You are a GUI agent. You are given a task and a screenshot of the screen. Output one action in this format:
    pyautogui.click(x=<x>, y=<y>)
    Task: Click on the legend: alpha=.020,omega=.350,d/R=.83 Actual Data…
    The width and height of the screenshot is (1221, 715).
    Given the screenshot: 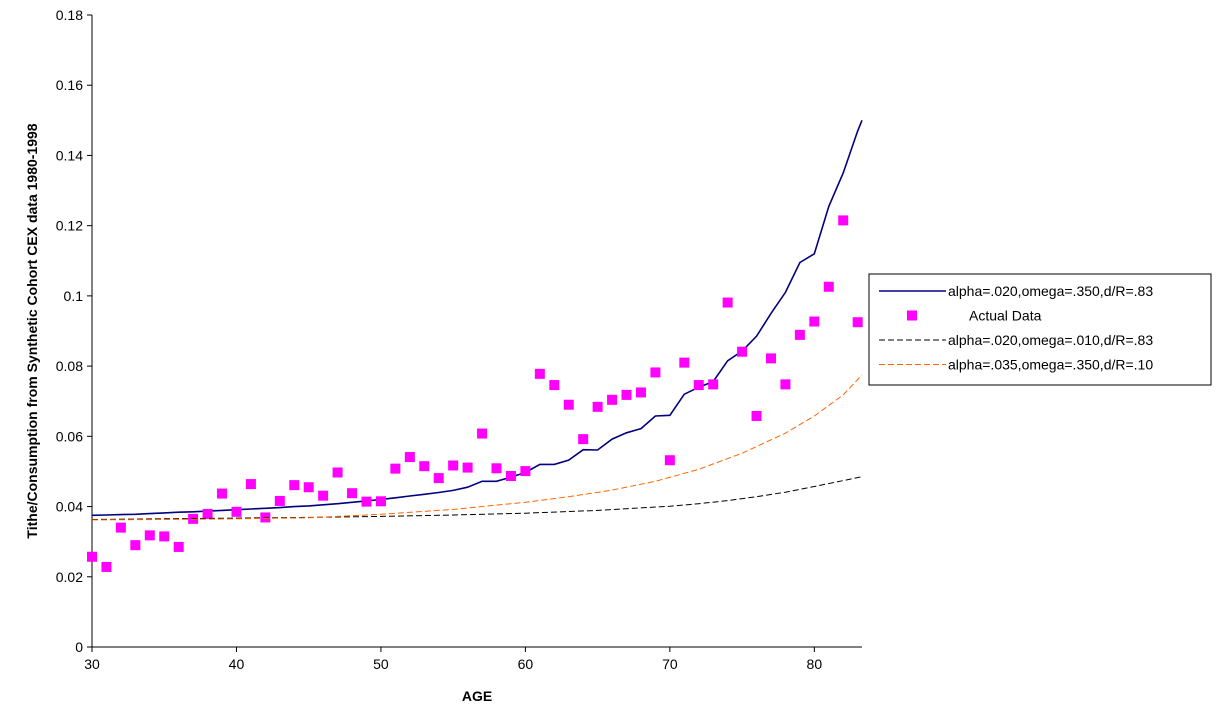 What is the action you would take?
    pyautogui.click(x=1040, y=329)
    